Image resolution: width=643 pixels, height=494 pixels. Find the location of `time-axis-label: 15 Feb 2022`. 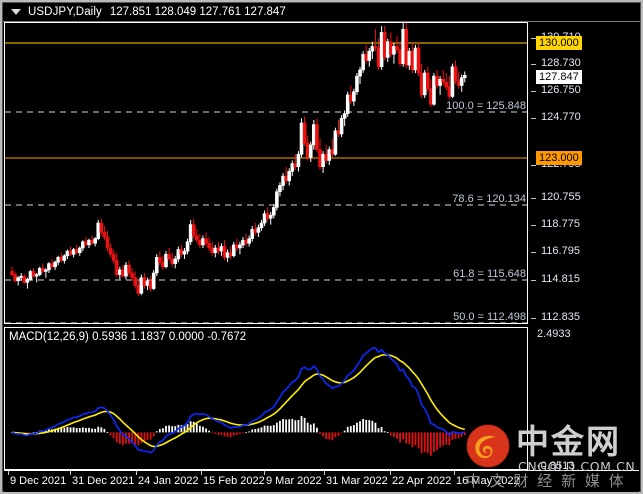

time-axis-label: 15 Feb 2022 is located at coordinates (234, 481).